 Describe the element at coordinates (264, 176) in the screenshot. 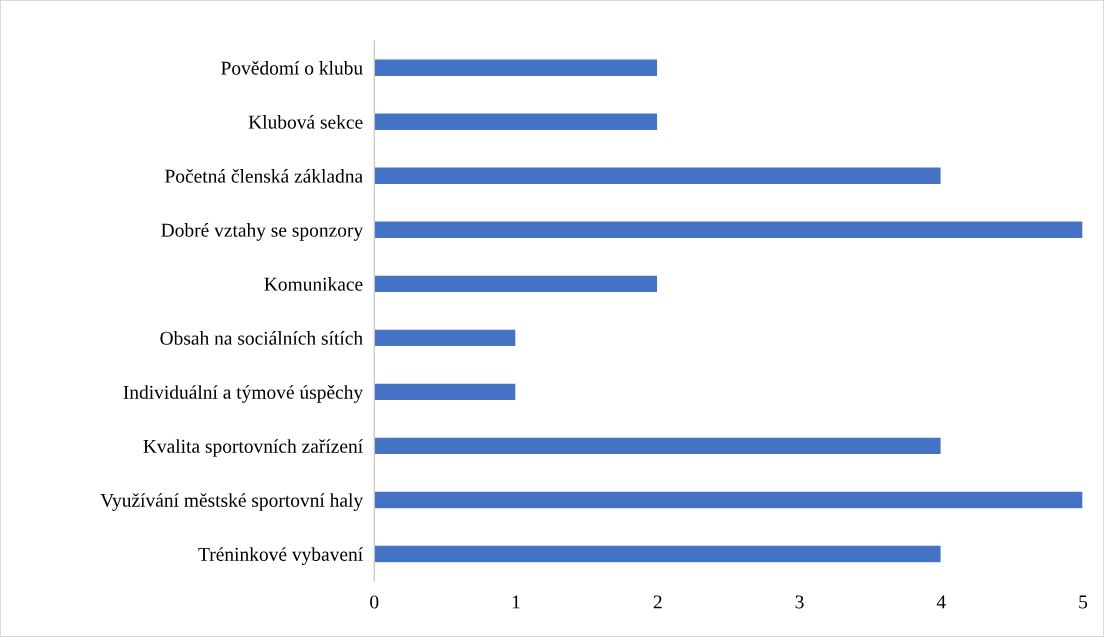

I see `y-tick-label: Početná členská základna` at that location.